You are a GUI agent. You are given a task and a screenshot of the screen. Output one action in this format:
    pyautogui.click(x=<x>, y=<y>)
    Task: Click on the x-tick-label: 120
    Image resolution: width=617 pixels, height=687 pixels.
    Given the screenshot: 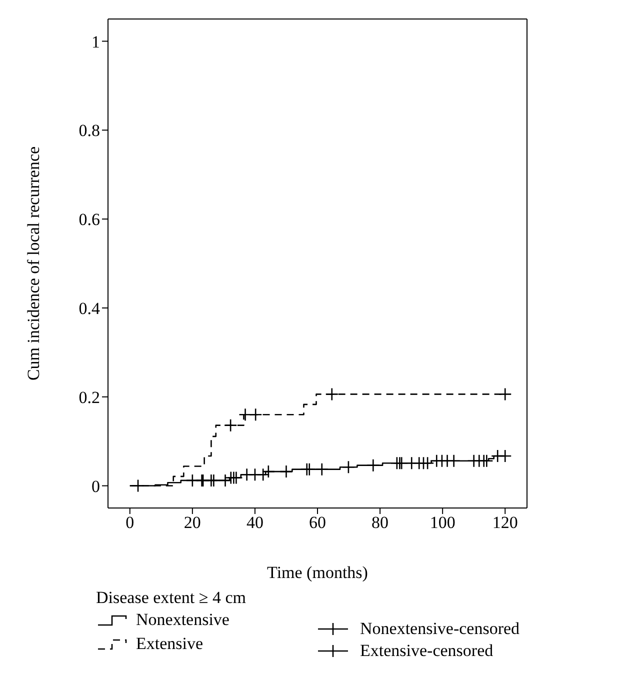 What is the action you would take?
    pyautogui.click(x=505, y=522)
    